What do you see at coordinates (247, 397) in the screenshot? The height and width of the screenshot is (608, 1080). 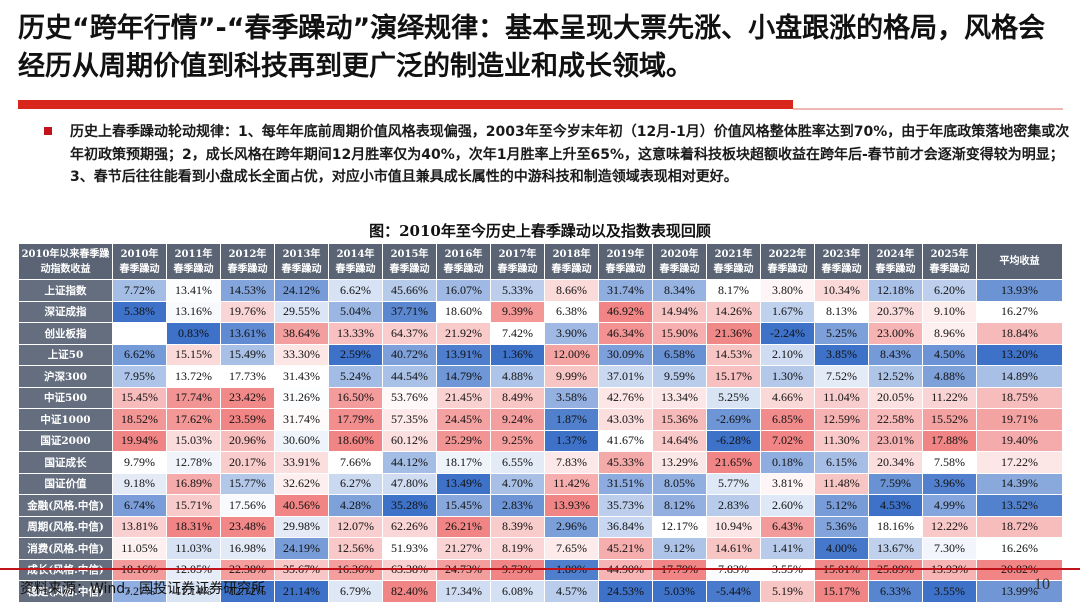 I see `table-cell: 23.42%` at bounding box center [247, 397].